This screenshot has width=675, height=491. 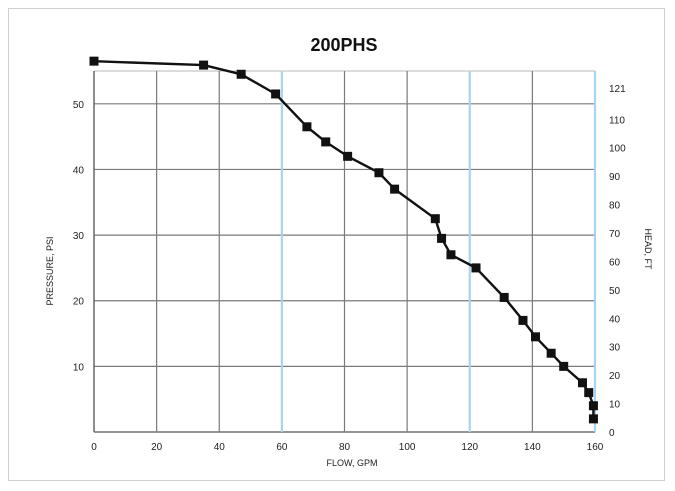 What do you see at coordinates (612, 433) in the screenshot?
I see `y2-tick-label: 0` at bounding box center [612, 433].